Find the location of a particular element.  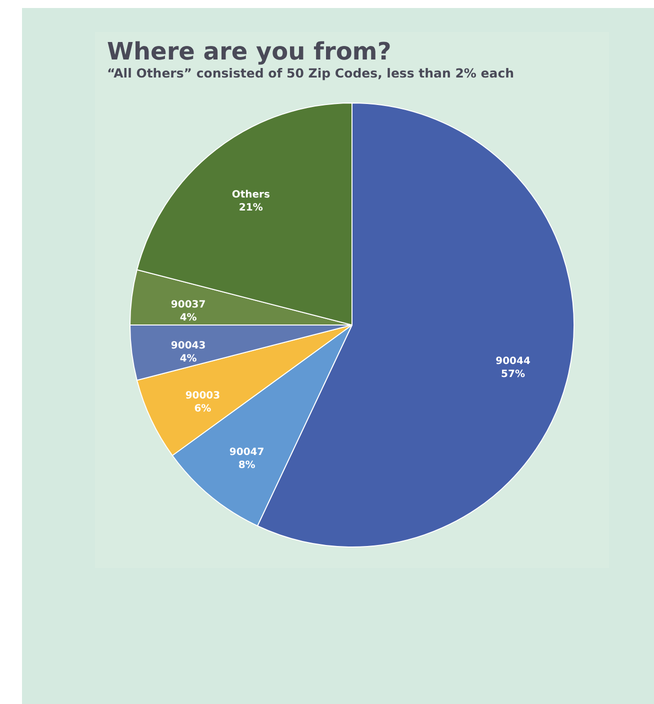

data-label: 6% is located at coordinates (203, 408).